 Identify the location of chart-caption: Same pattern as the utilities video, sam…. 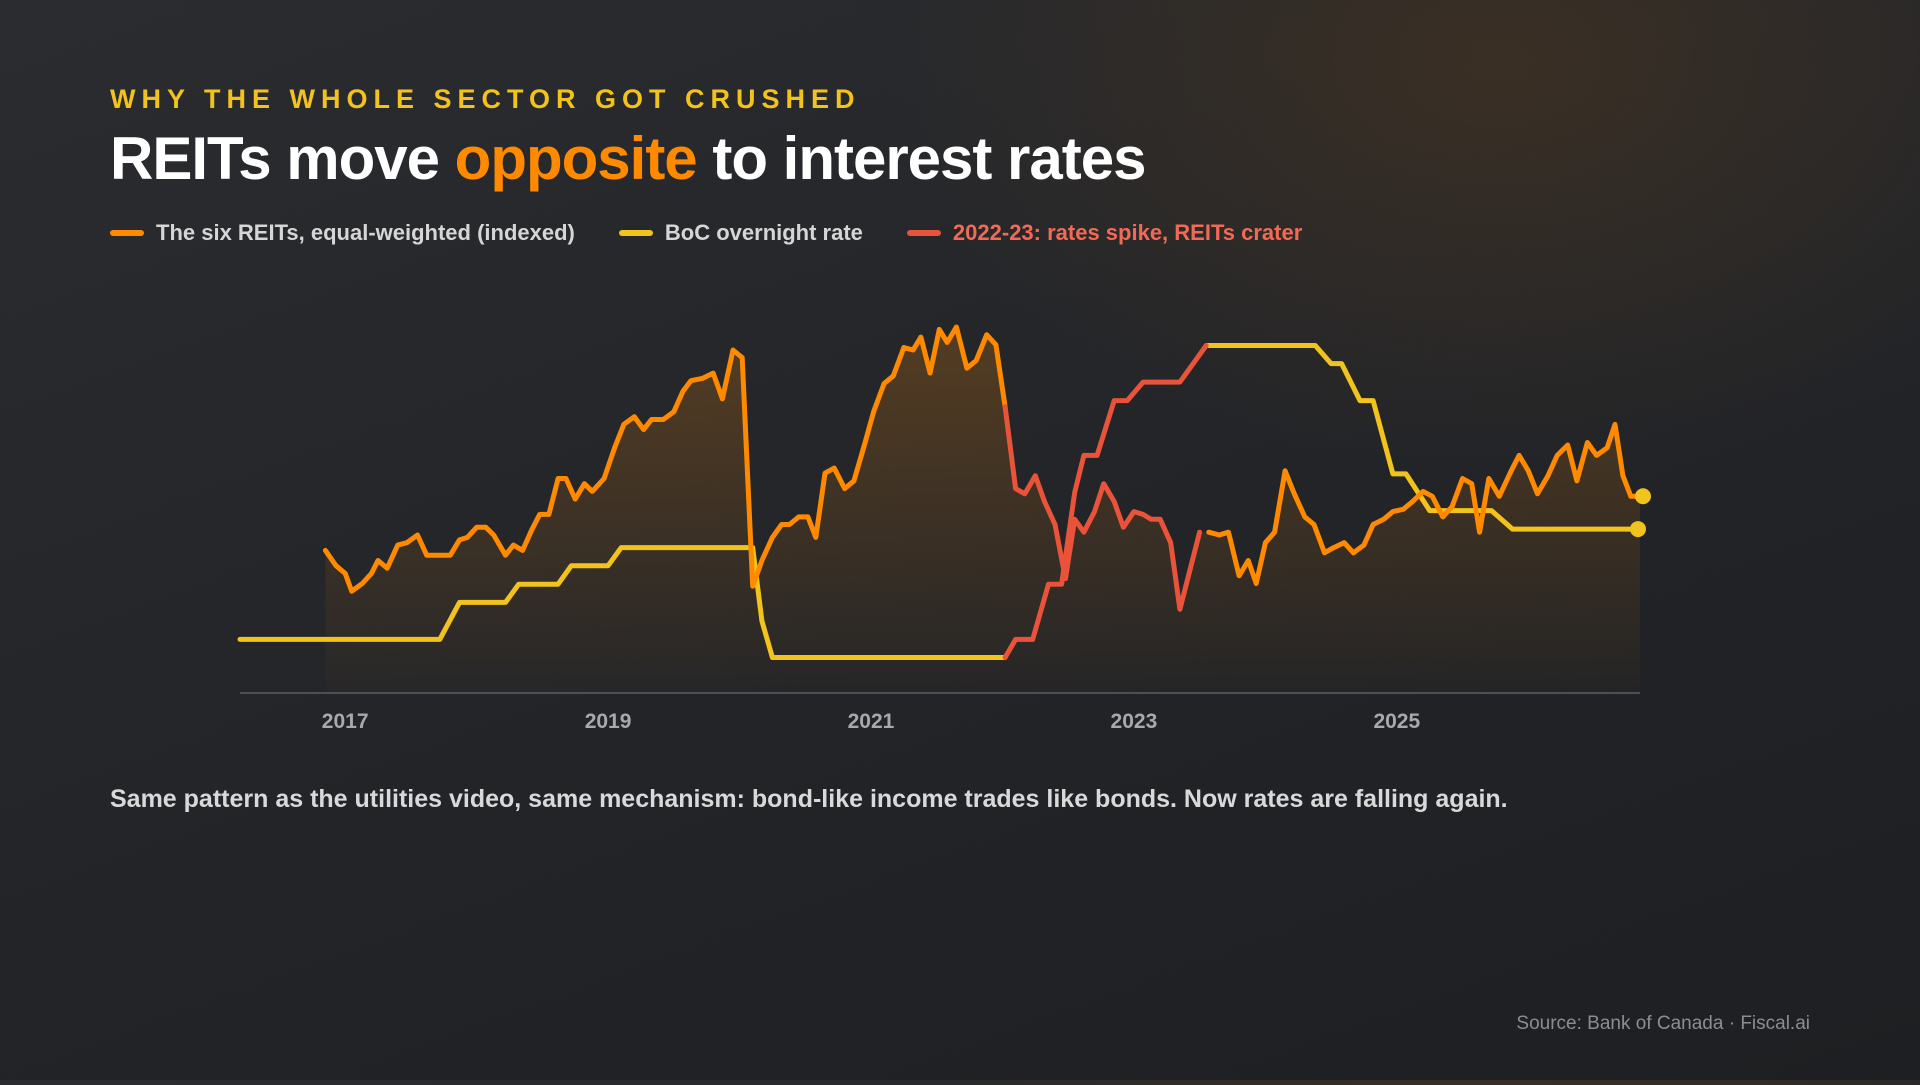
(809, 799).